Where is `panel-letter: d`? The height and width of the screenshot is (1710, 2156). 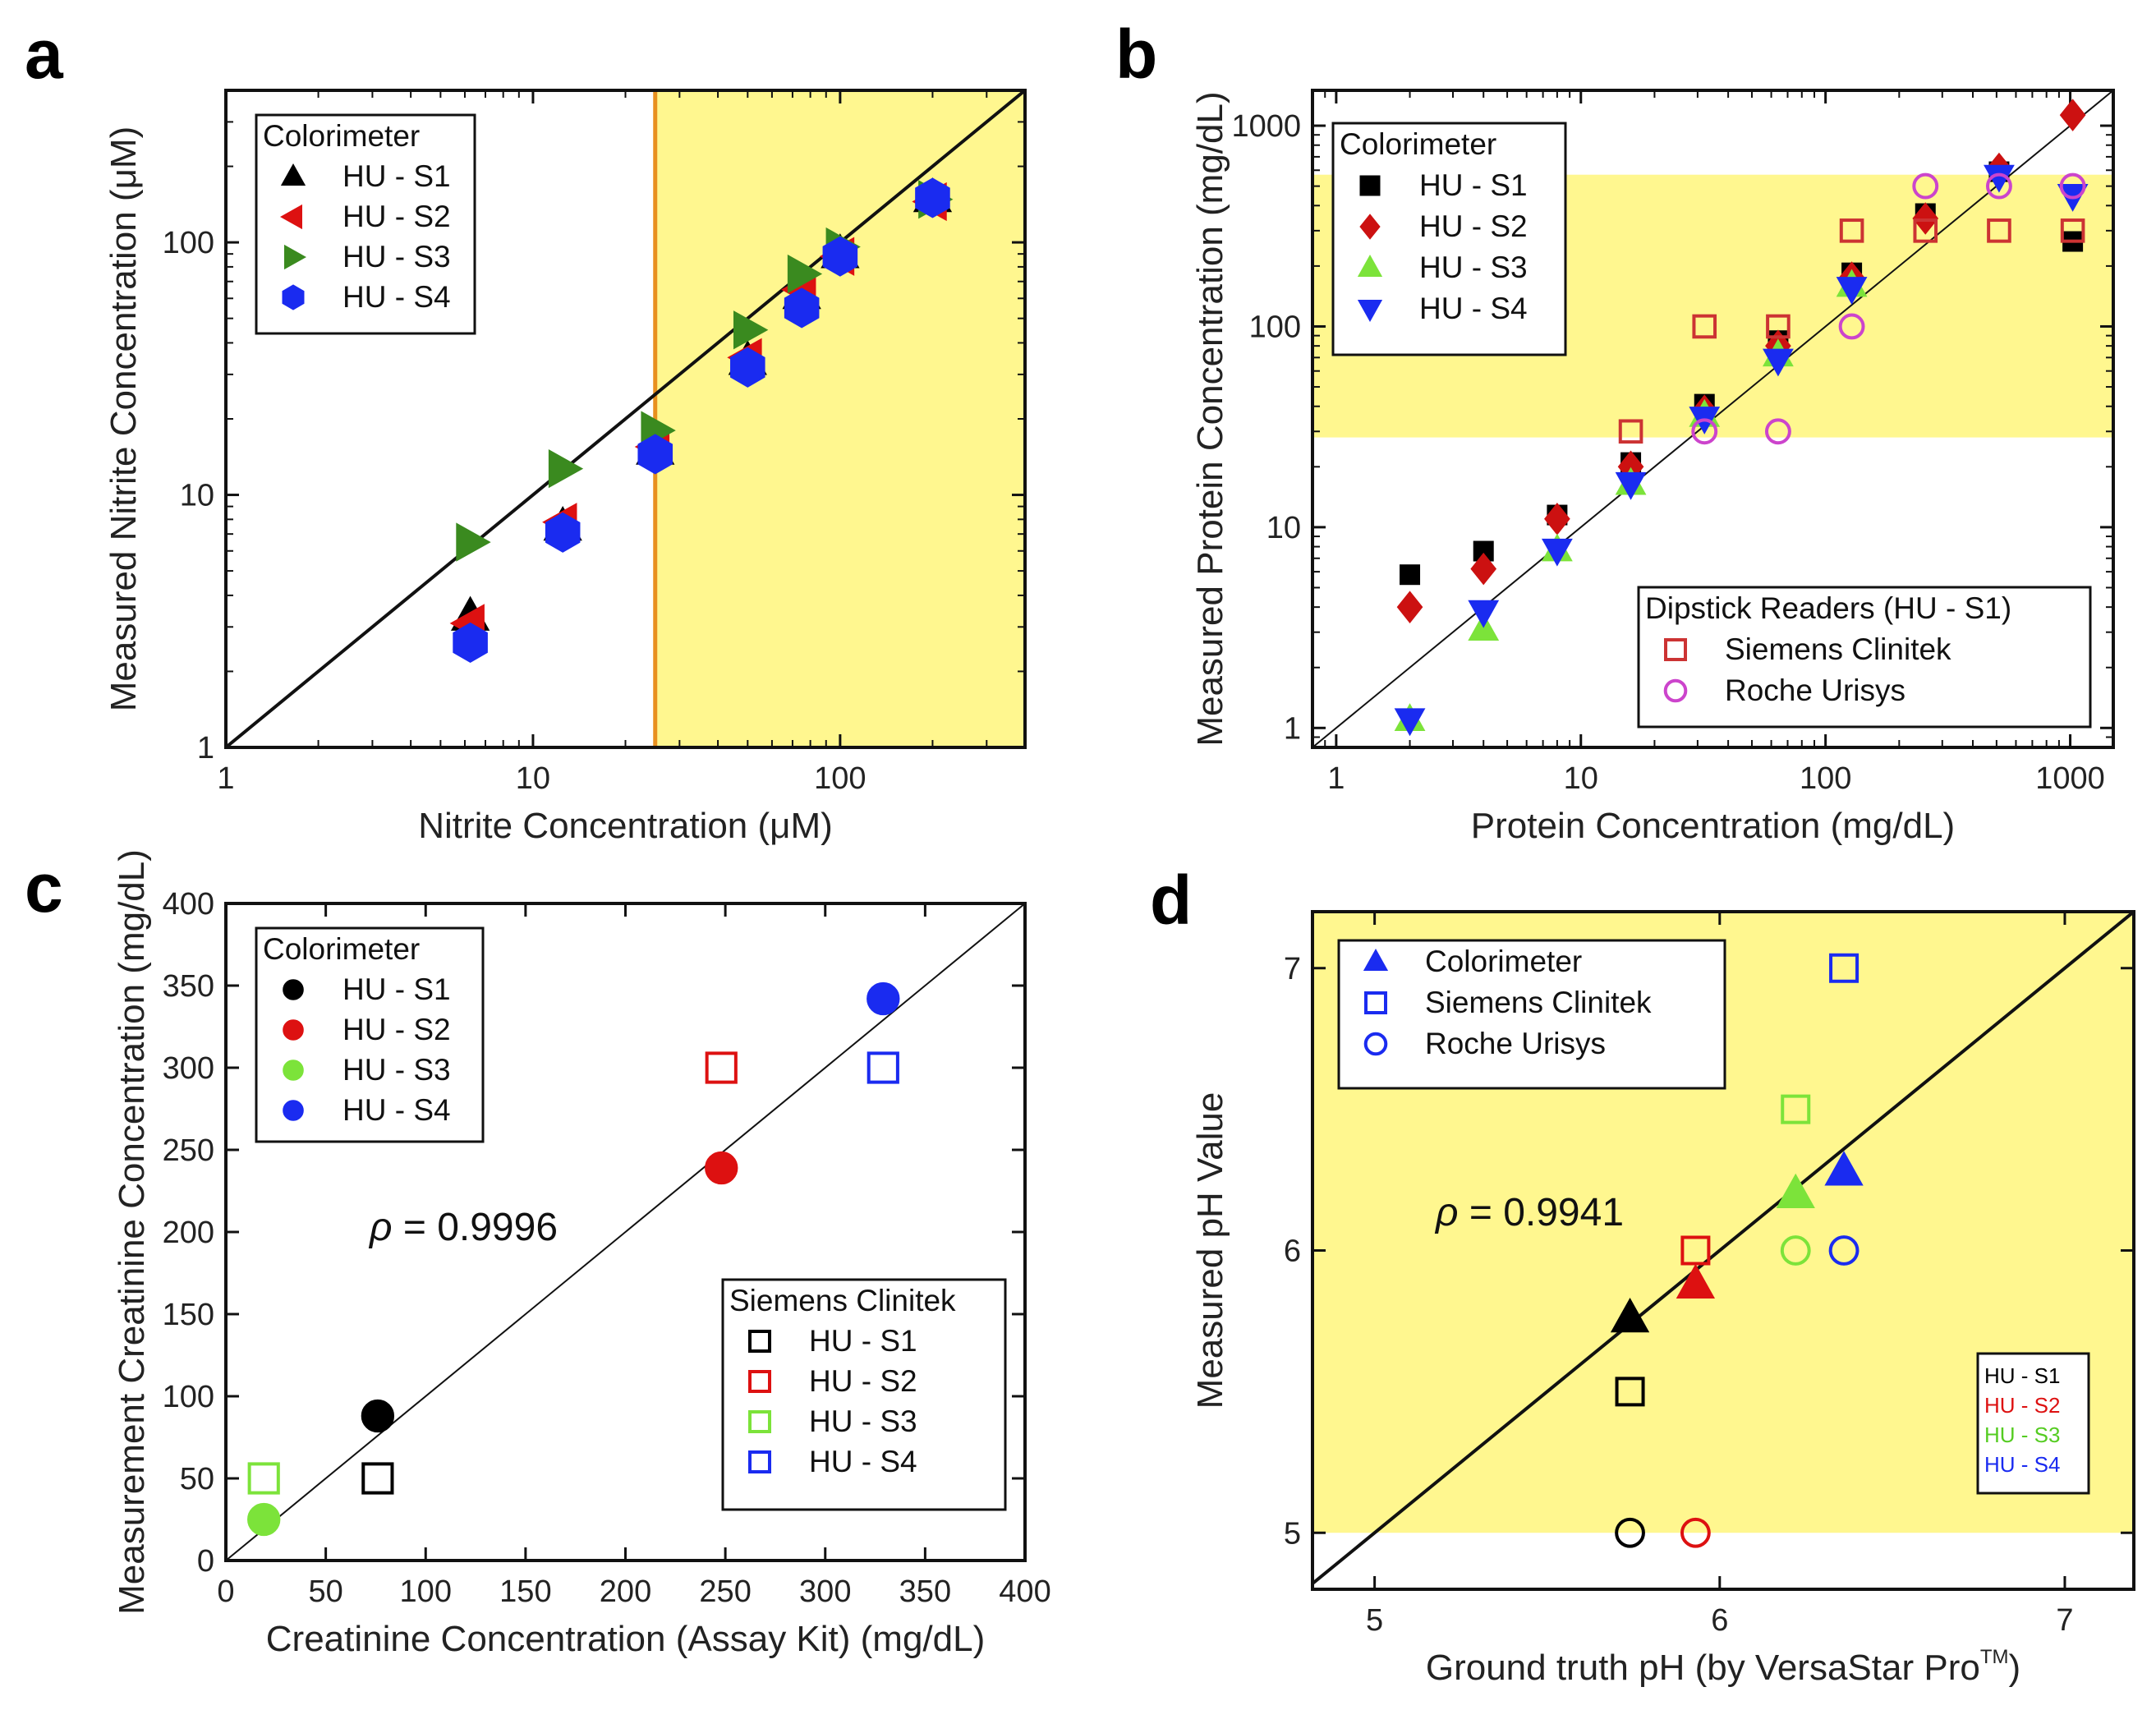
panel-letter: d is located at coordinates (1171, 901).